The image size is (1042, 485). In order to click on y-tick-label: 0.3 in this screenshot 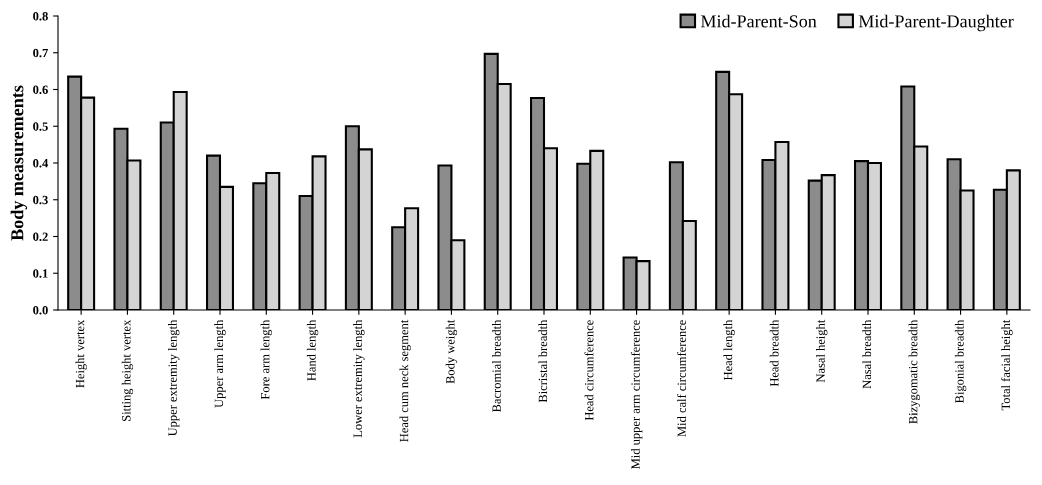, I will do `click(40, 200)`.